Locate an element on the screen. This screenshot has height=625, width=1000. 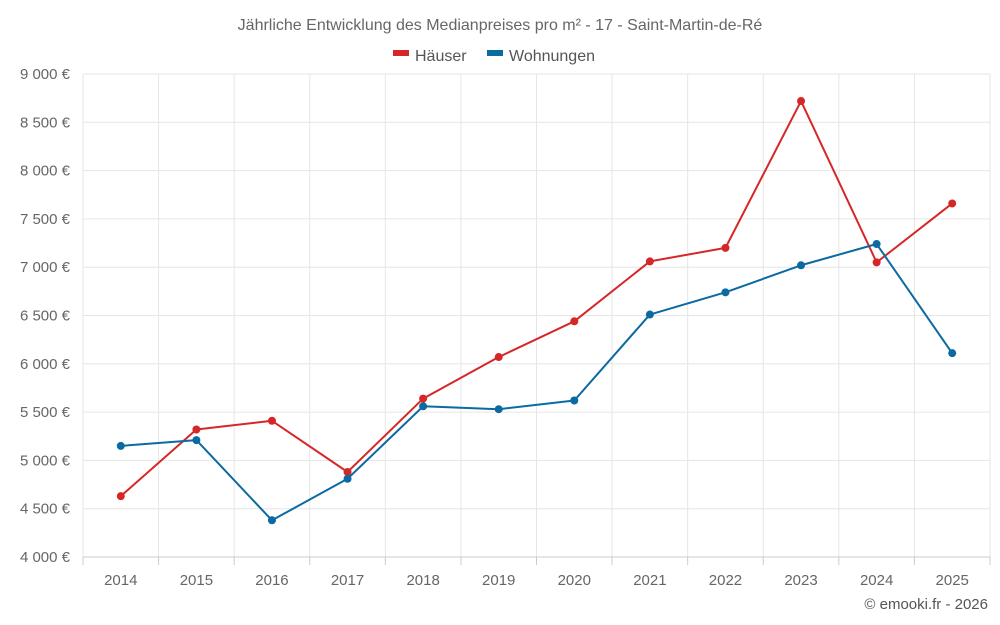
x-tick-label: 2023 is located at coordinates (800, 580).